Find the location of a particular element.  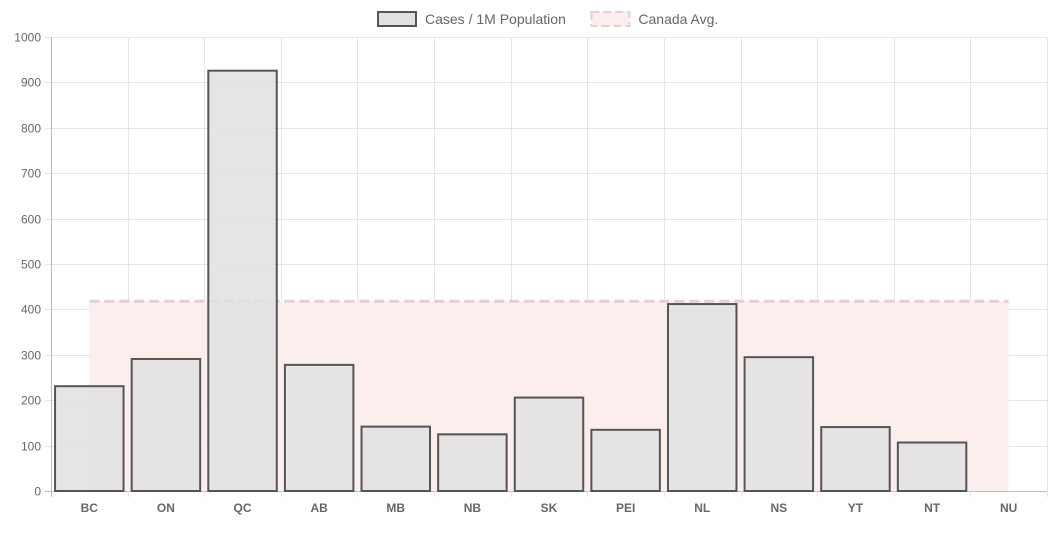

y-tick-label: 600 is located at coordinates (31, 220).